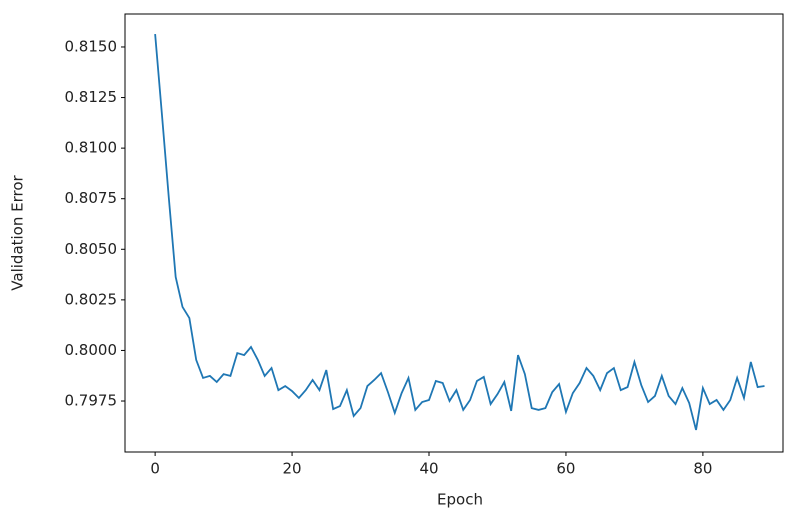 The image size is (797, 516). Describe the element at coordinates (91, 46) in the screenshot. I see `y-tick-label: 0.8150` at that location.